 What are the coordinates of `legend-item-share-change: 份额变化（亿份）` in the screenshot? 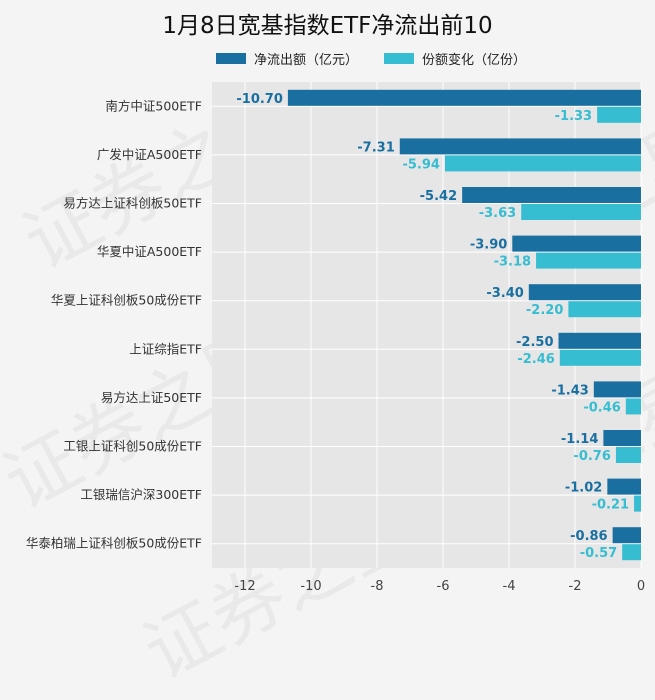 It's located at (455, 58).